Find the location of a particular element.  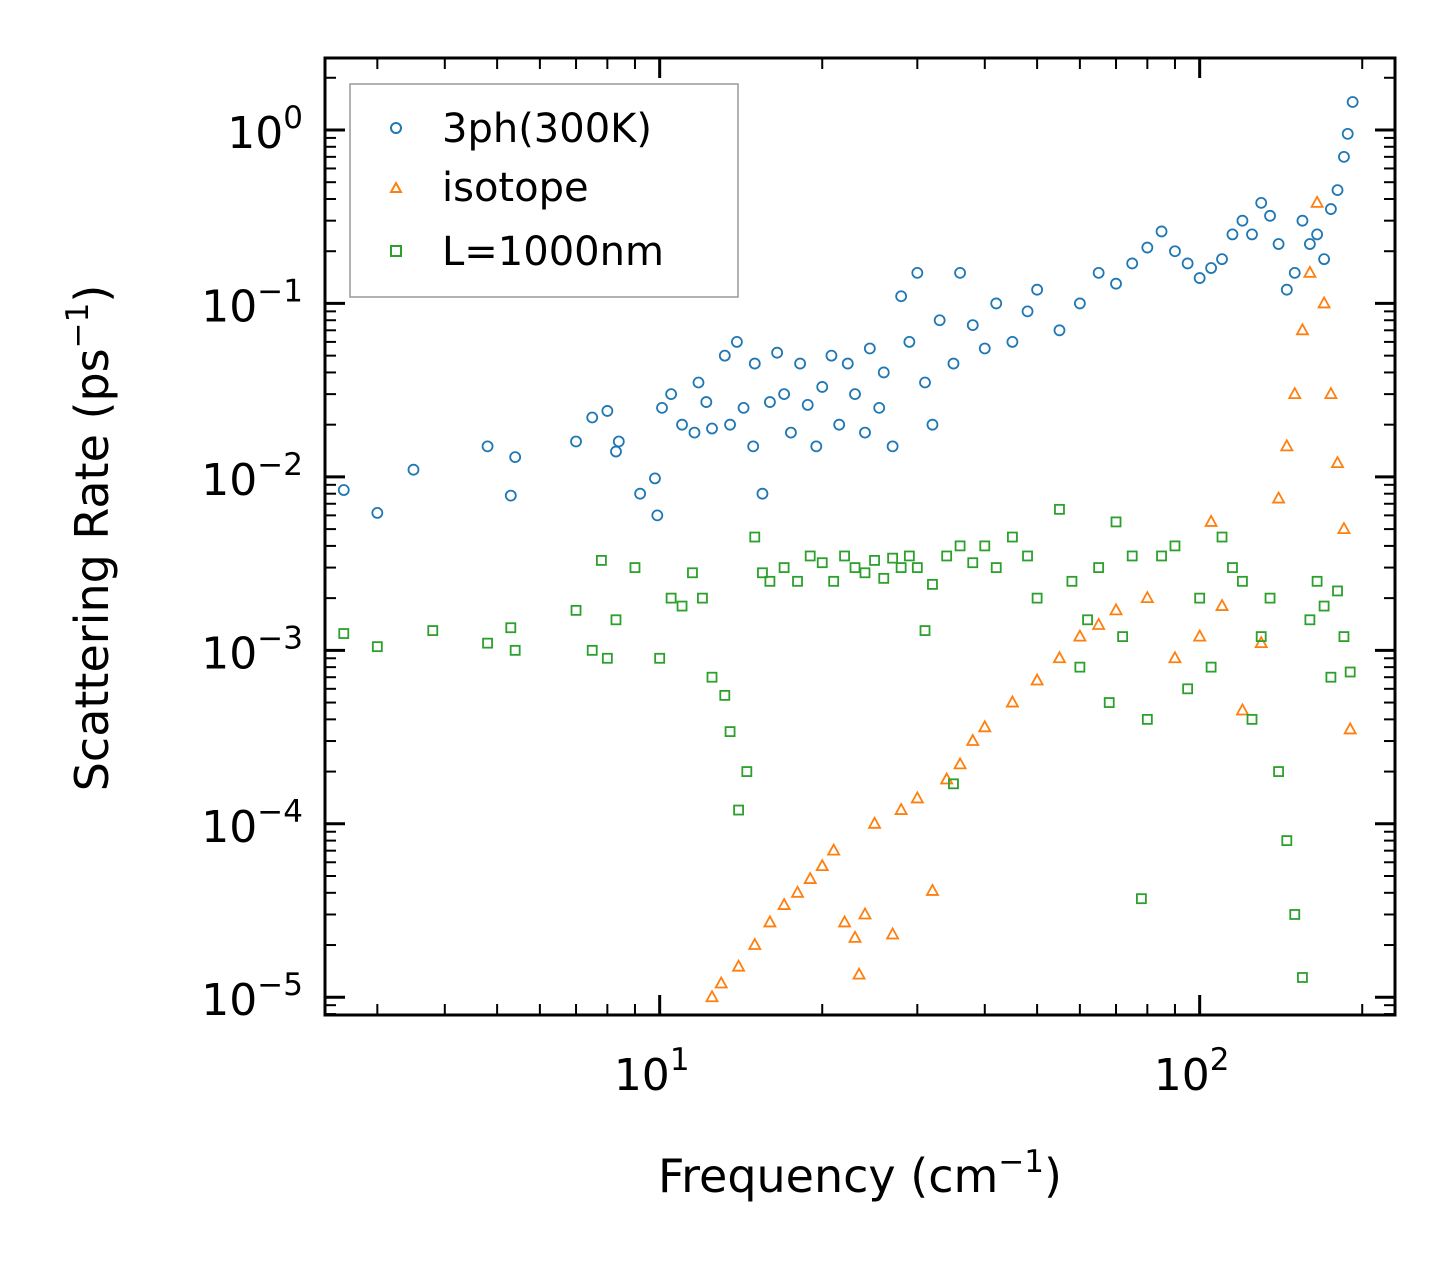

y-tick-label-1e-1: 10⁻¹ is located at coordinates (252, 302).